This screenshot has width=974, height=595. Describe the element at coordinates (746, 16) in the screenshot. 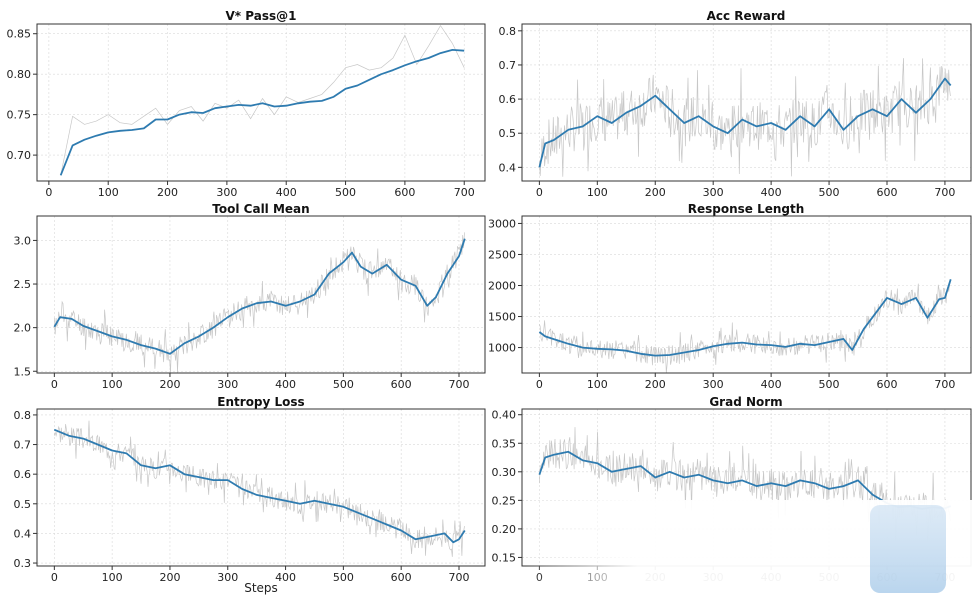

I see `panel-title: Acc Reward` at that location.